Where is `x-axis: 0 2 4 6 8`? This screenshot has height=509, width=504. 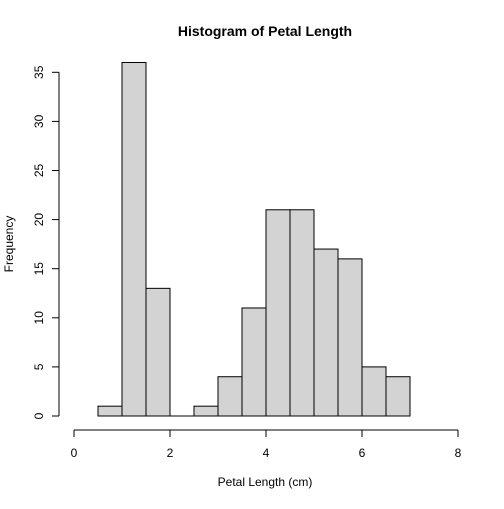
x-axis: 0 2 4 6 8 is located at coordinates (266, 445).